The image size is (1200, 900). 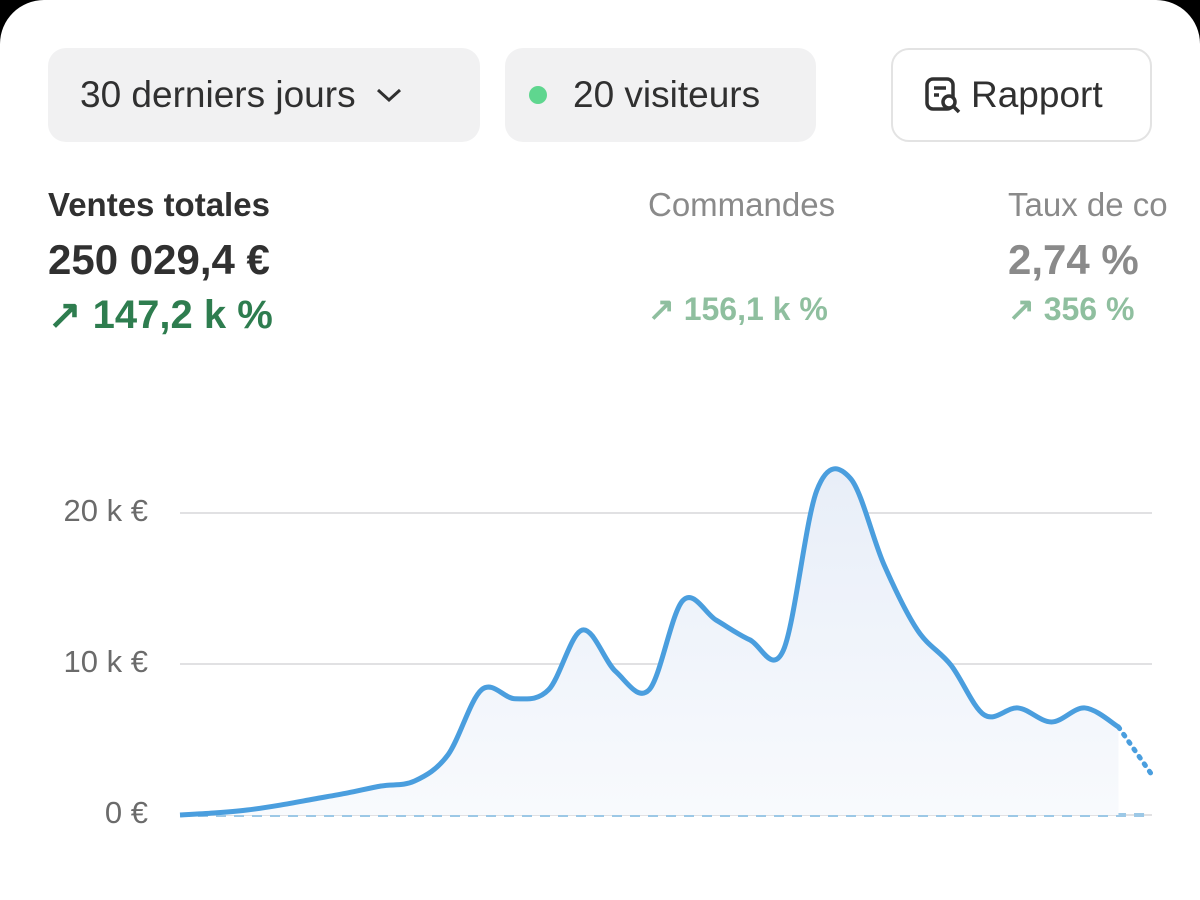 I want to click on metric-value: 2,74 %, so click(x=1073, y=259).